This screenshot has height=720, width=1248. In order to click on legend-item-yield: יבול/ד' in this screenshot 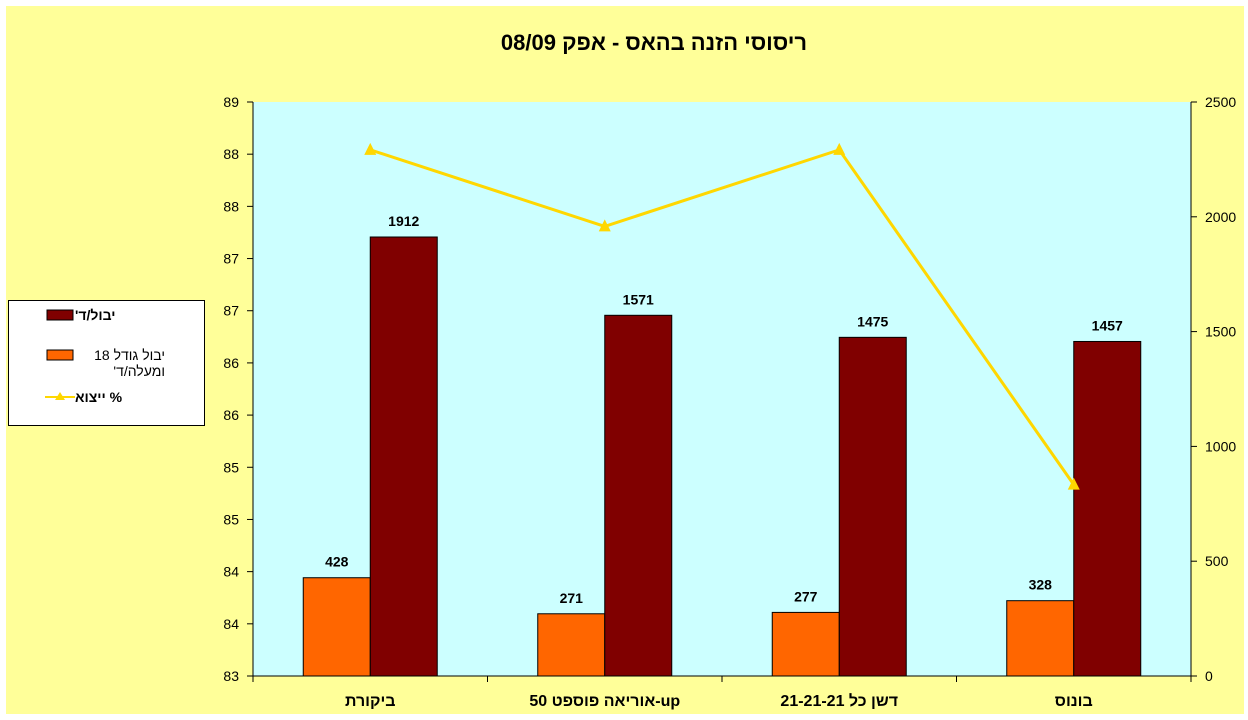, I will do `click(80, 315)`.